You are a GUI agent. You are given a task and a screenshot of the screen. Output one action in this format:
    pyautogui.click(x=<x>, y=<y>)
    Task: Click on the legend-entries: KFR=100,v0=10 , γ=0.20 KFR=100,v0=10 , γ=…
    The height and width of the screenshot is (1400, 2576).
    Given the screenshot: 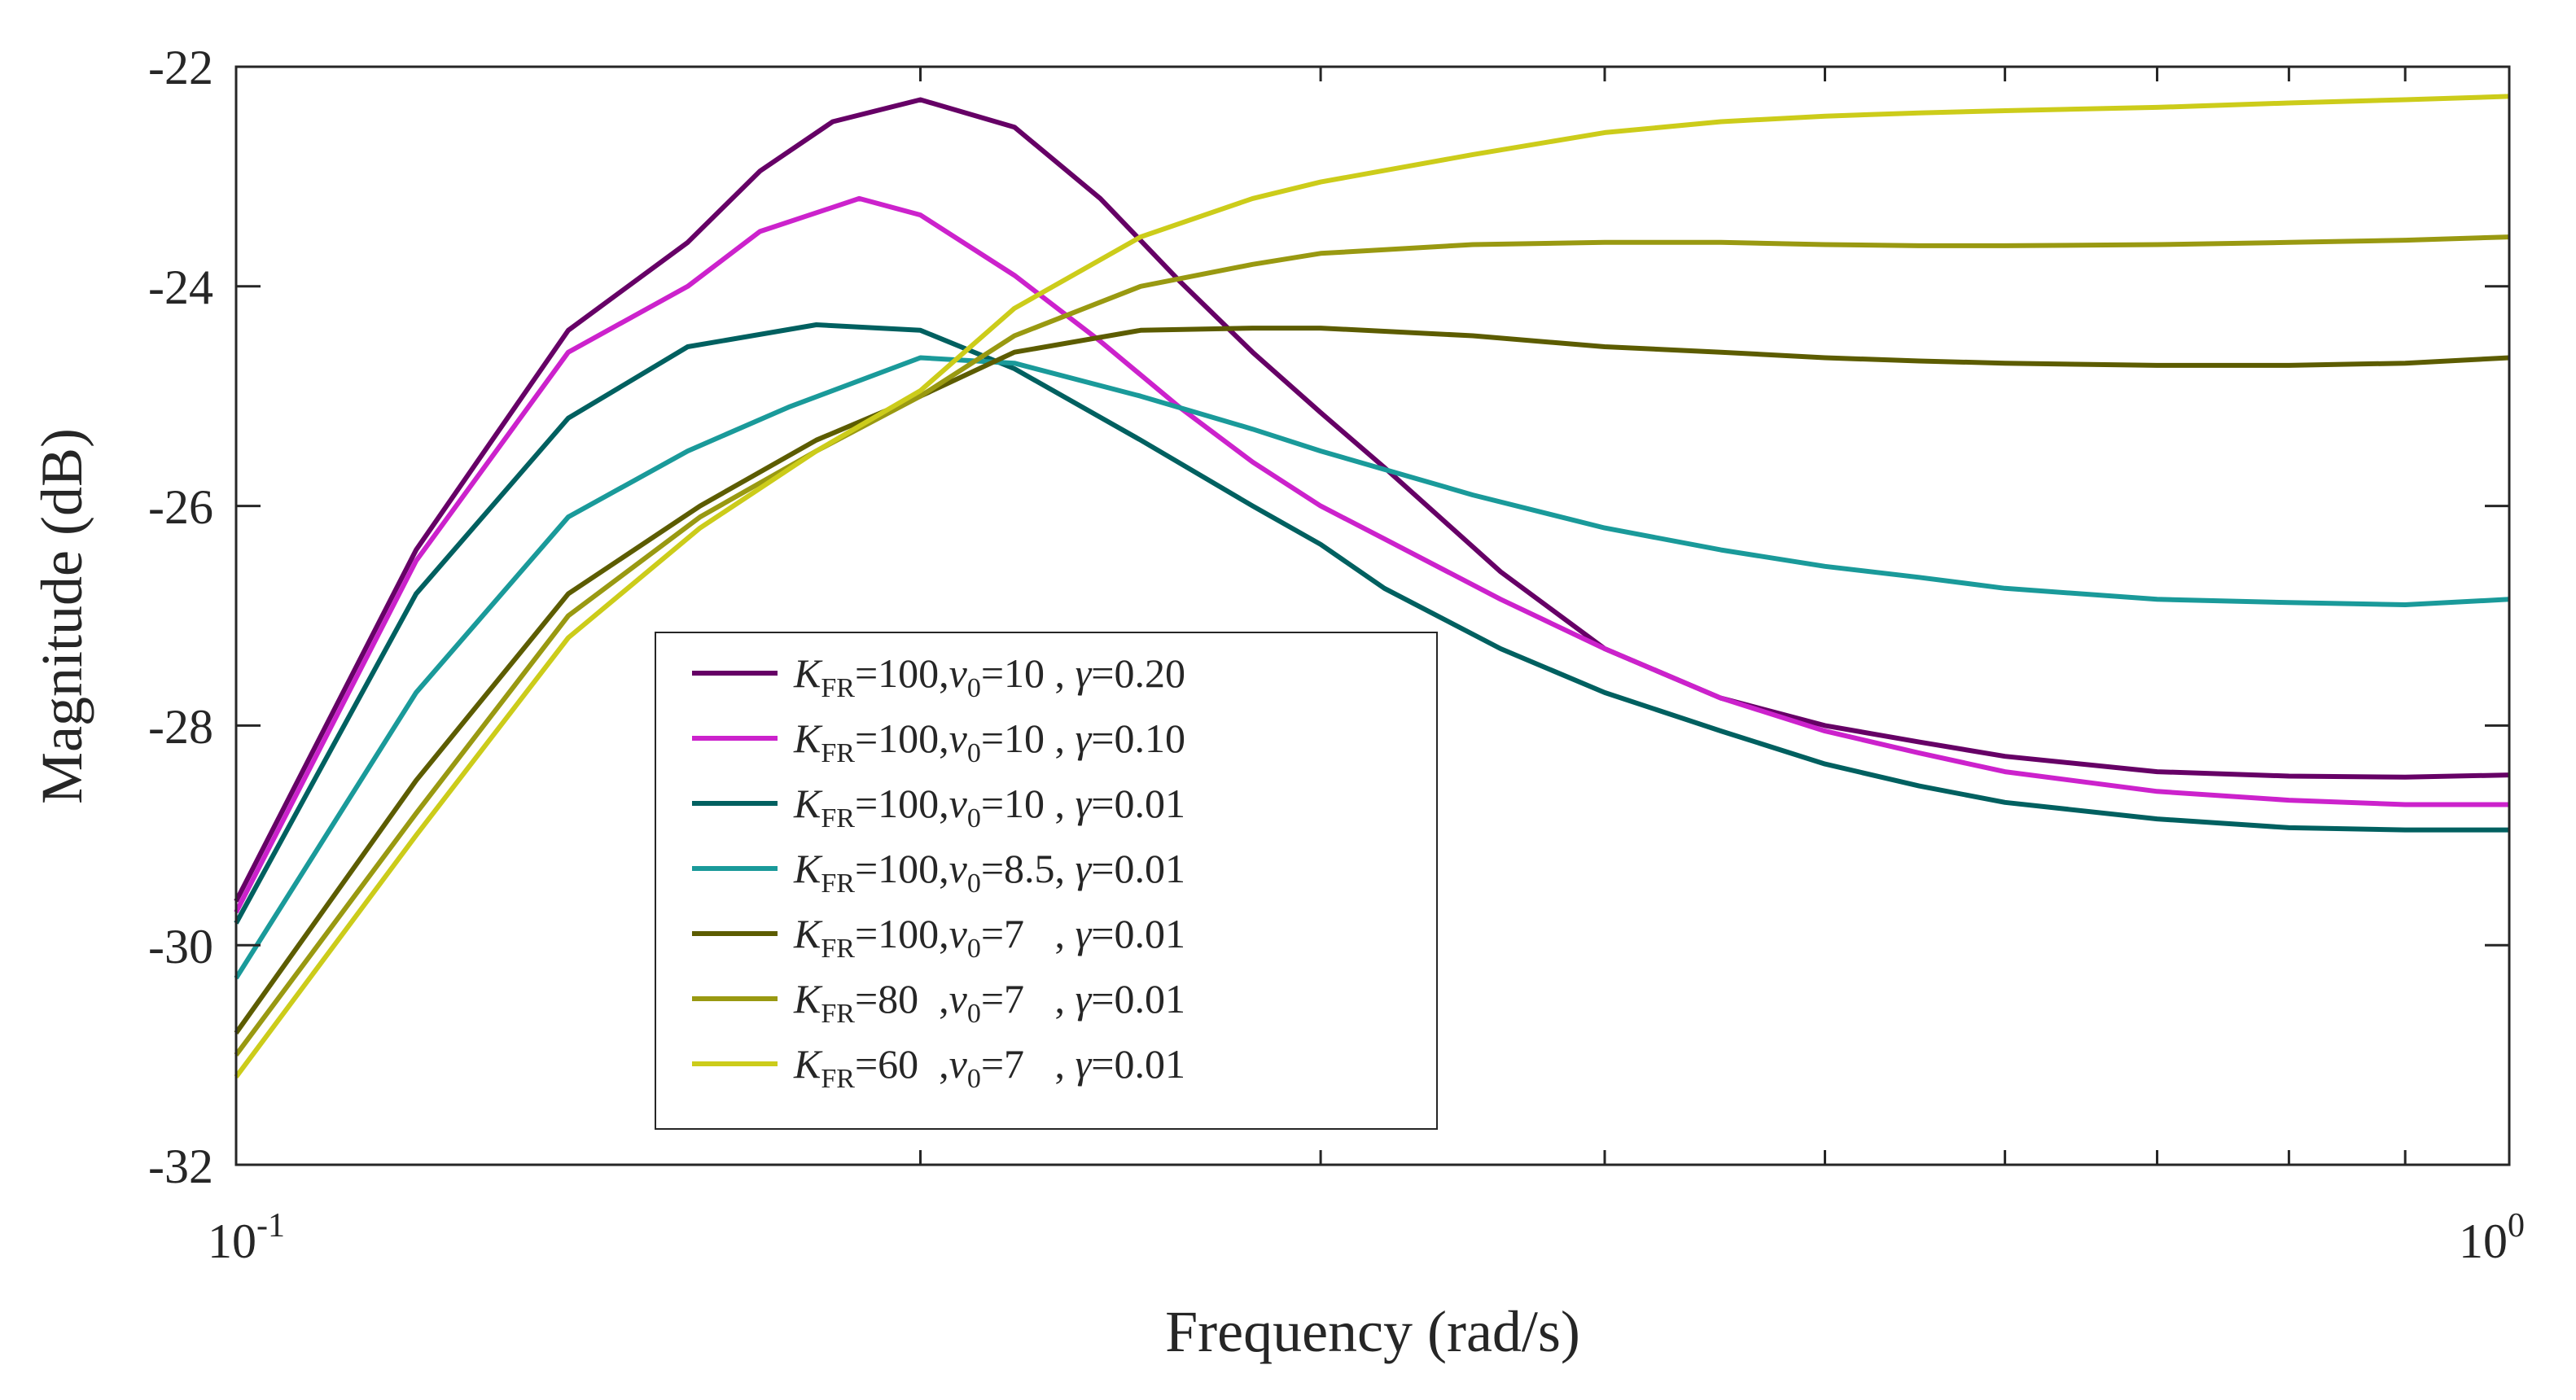 What is the action you would take?
    pyautogui.click(x=938, y=872)
    